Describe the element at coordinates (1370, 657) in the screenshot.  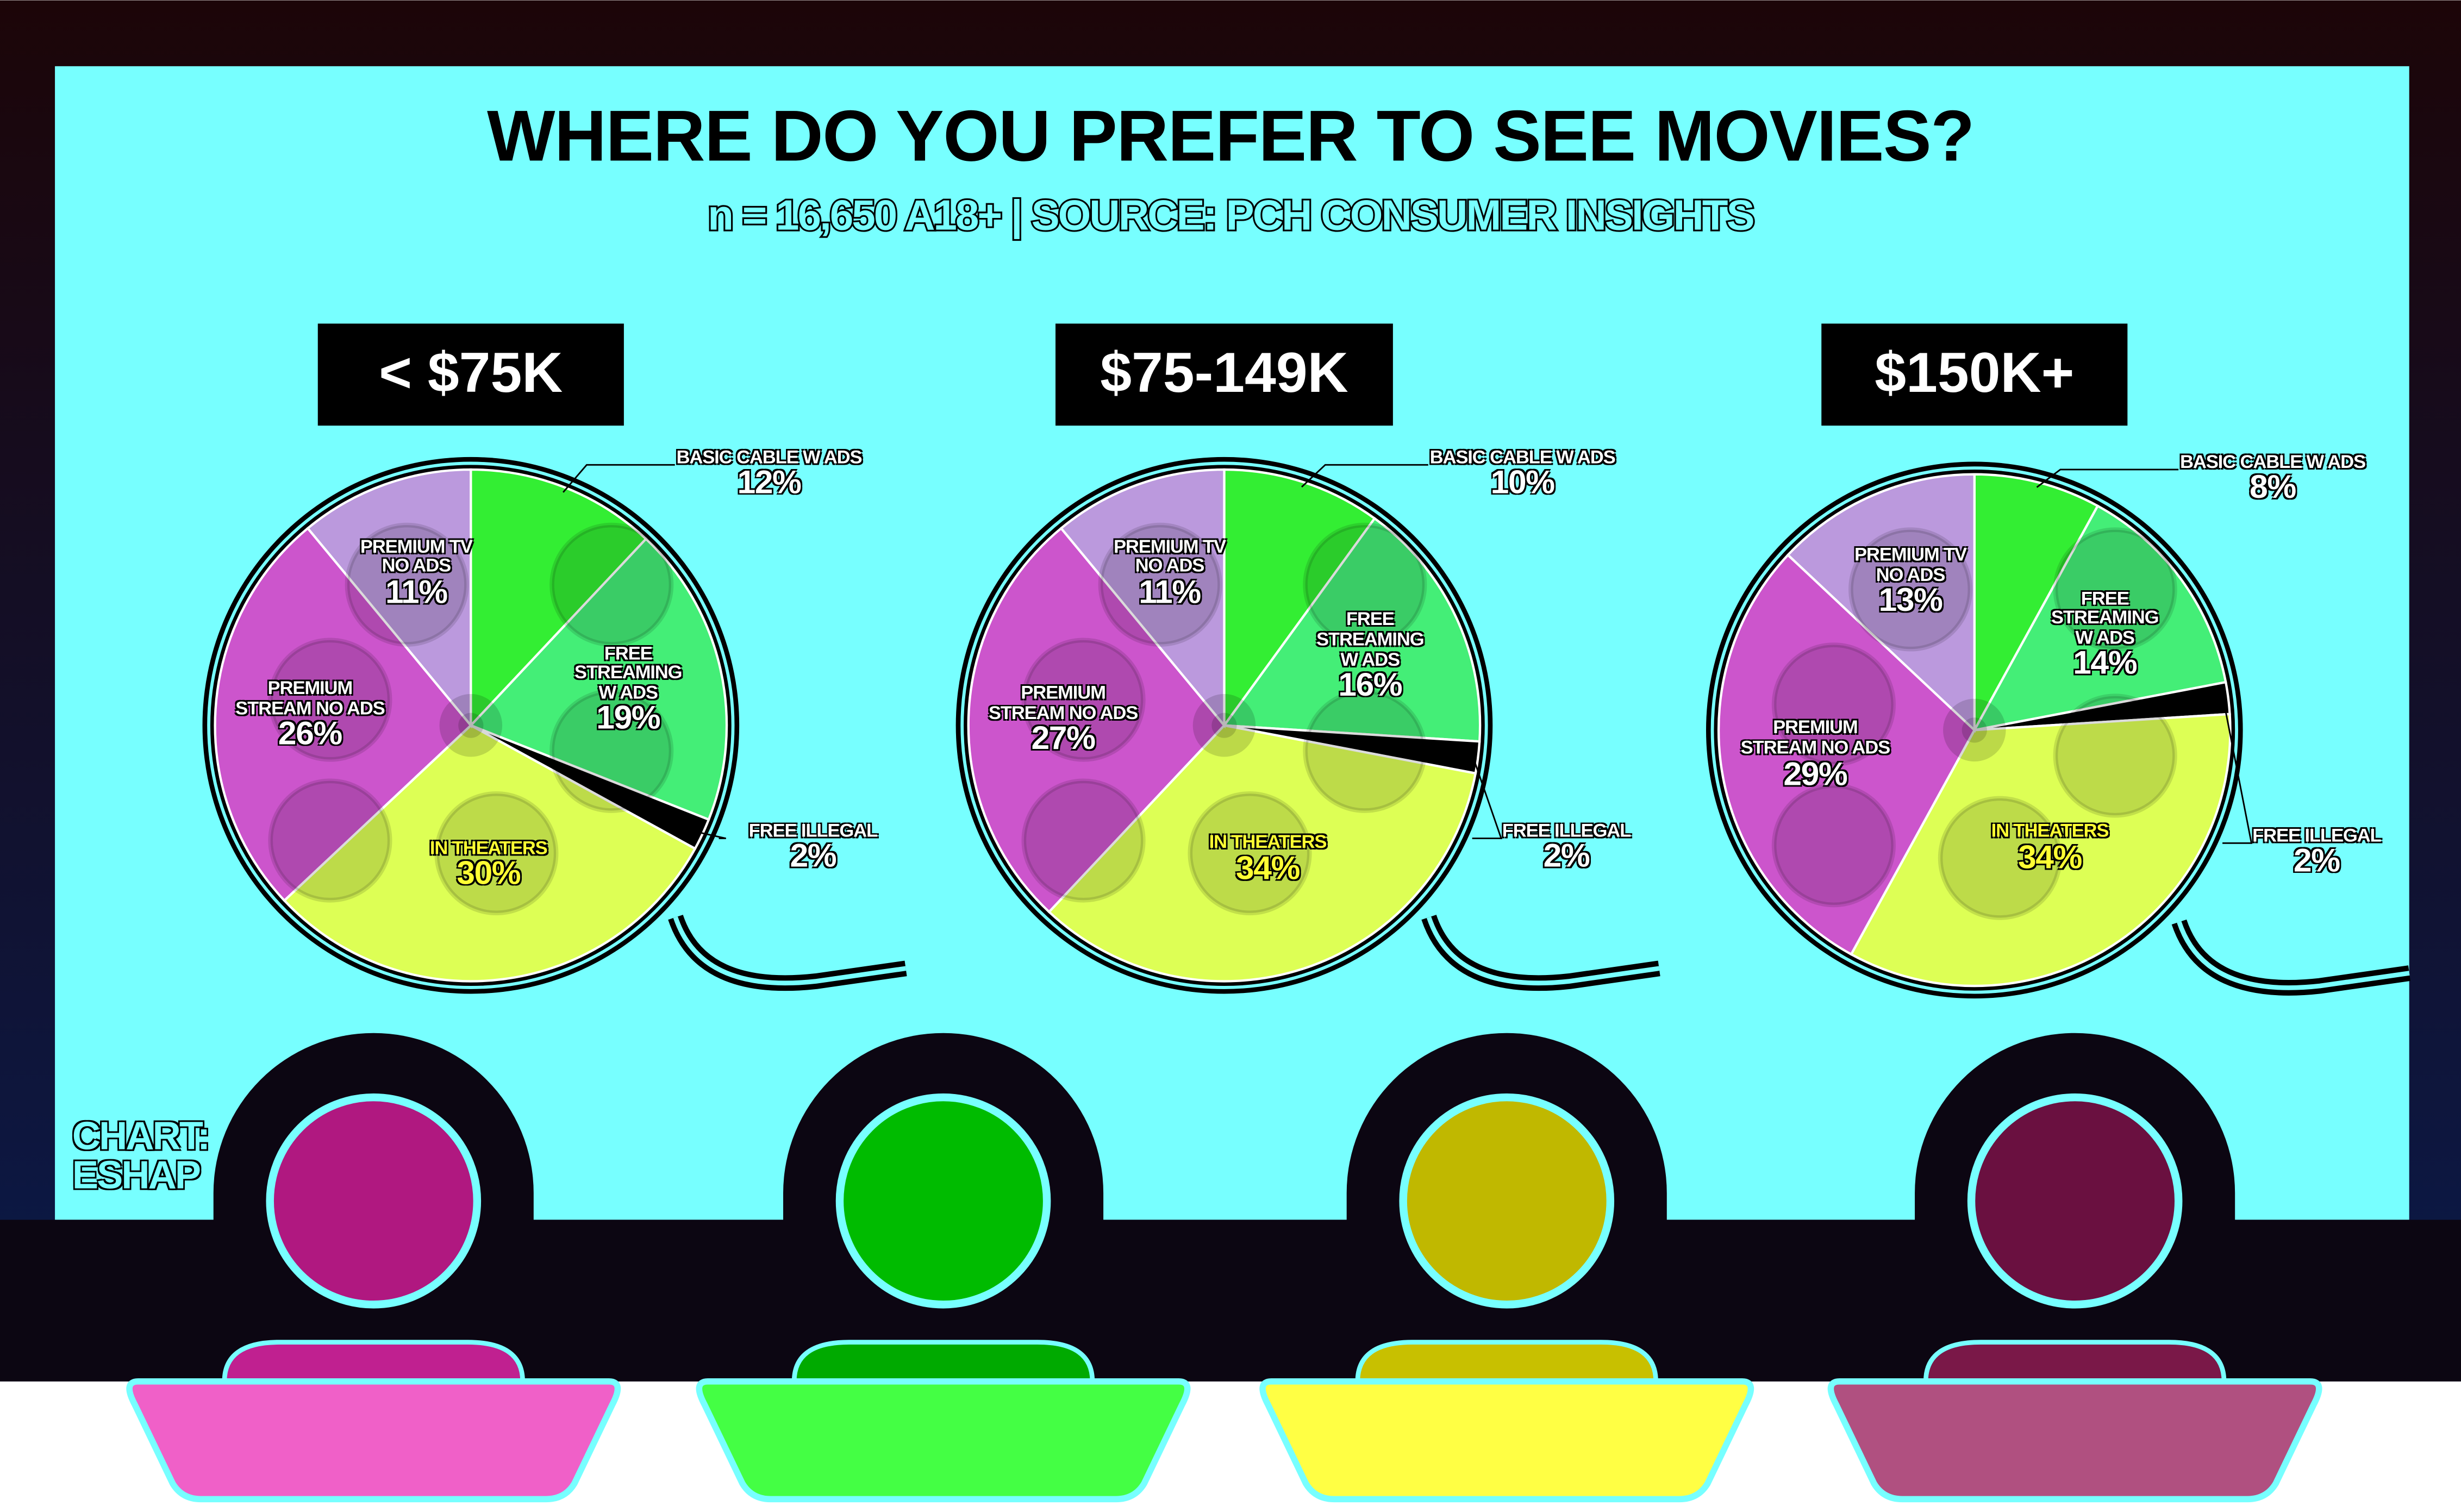
I see `slice-label: FREE STREAMING W ADS 16%` at that location.